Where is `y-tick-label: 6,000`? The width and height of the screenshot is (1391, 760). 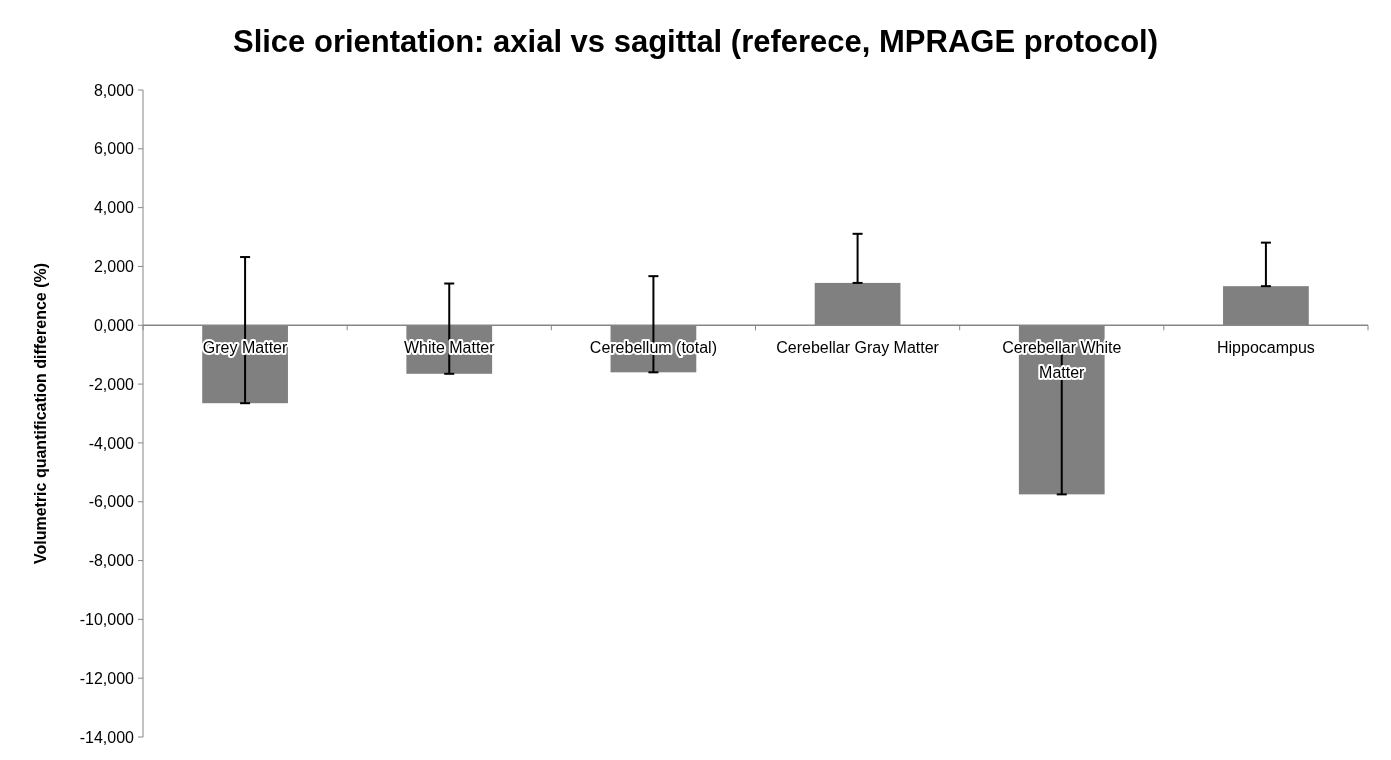
y-tick-label: 6,000 is located at coordinates (114, 149).